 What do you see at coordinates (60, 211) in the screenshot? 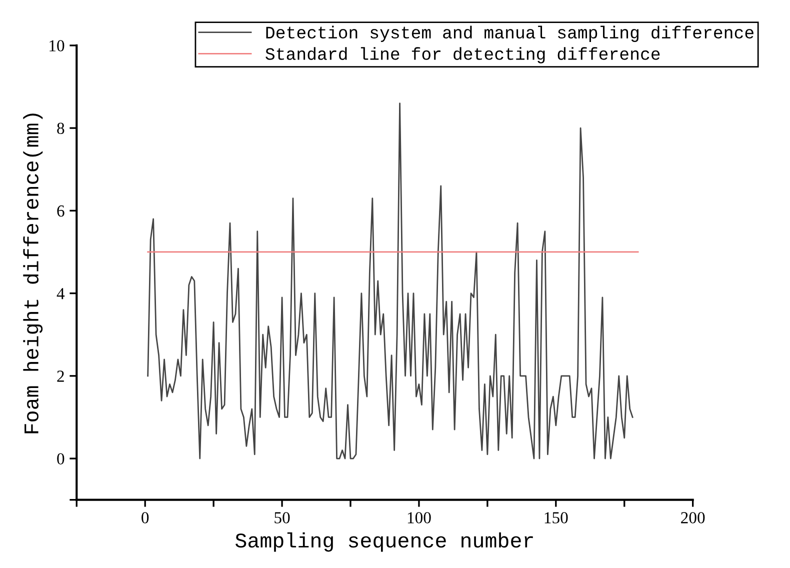
I see `y-tick-label: 6` at bounding box center [60, 211].